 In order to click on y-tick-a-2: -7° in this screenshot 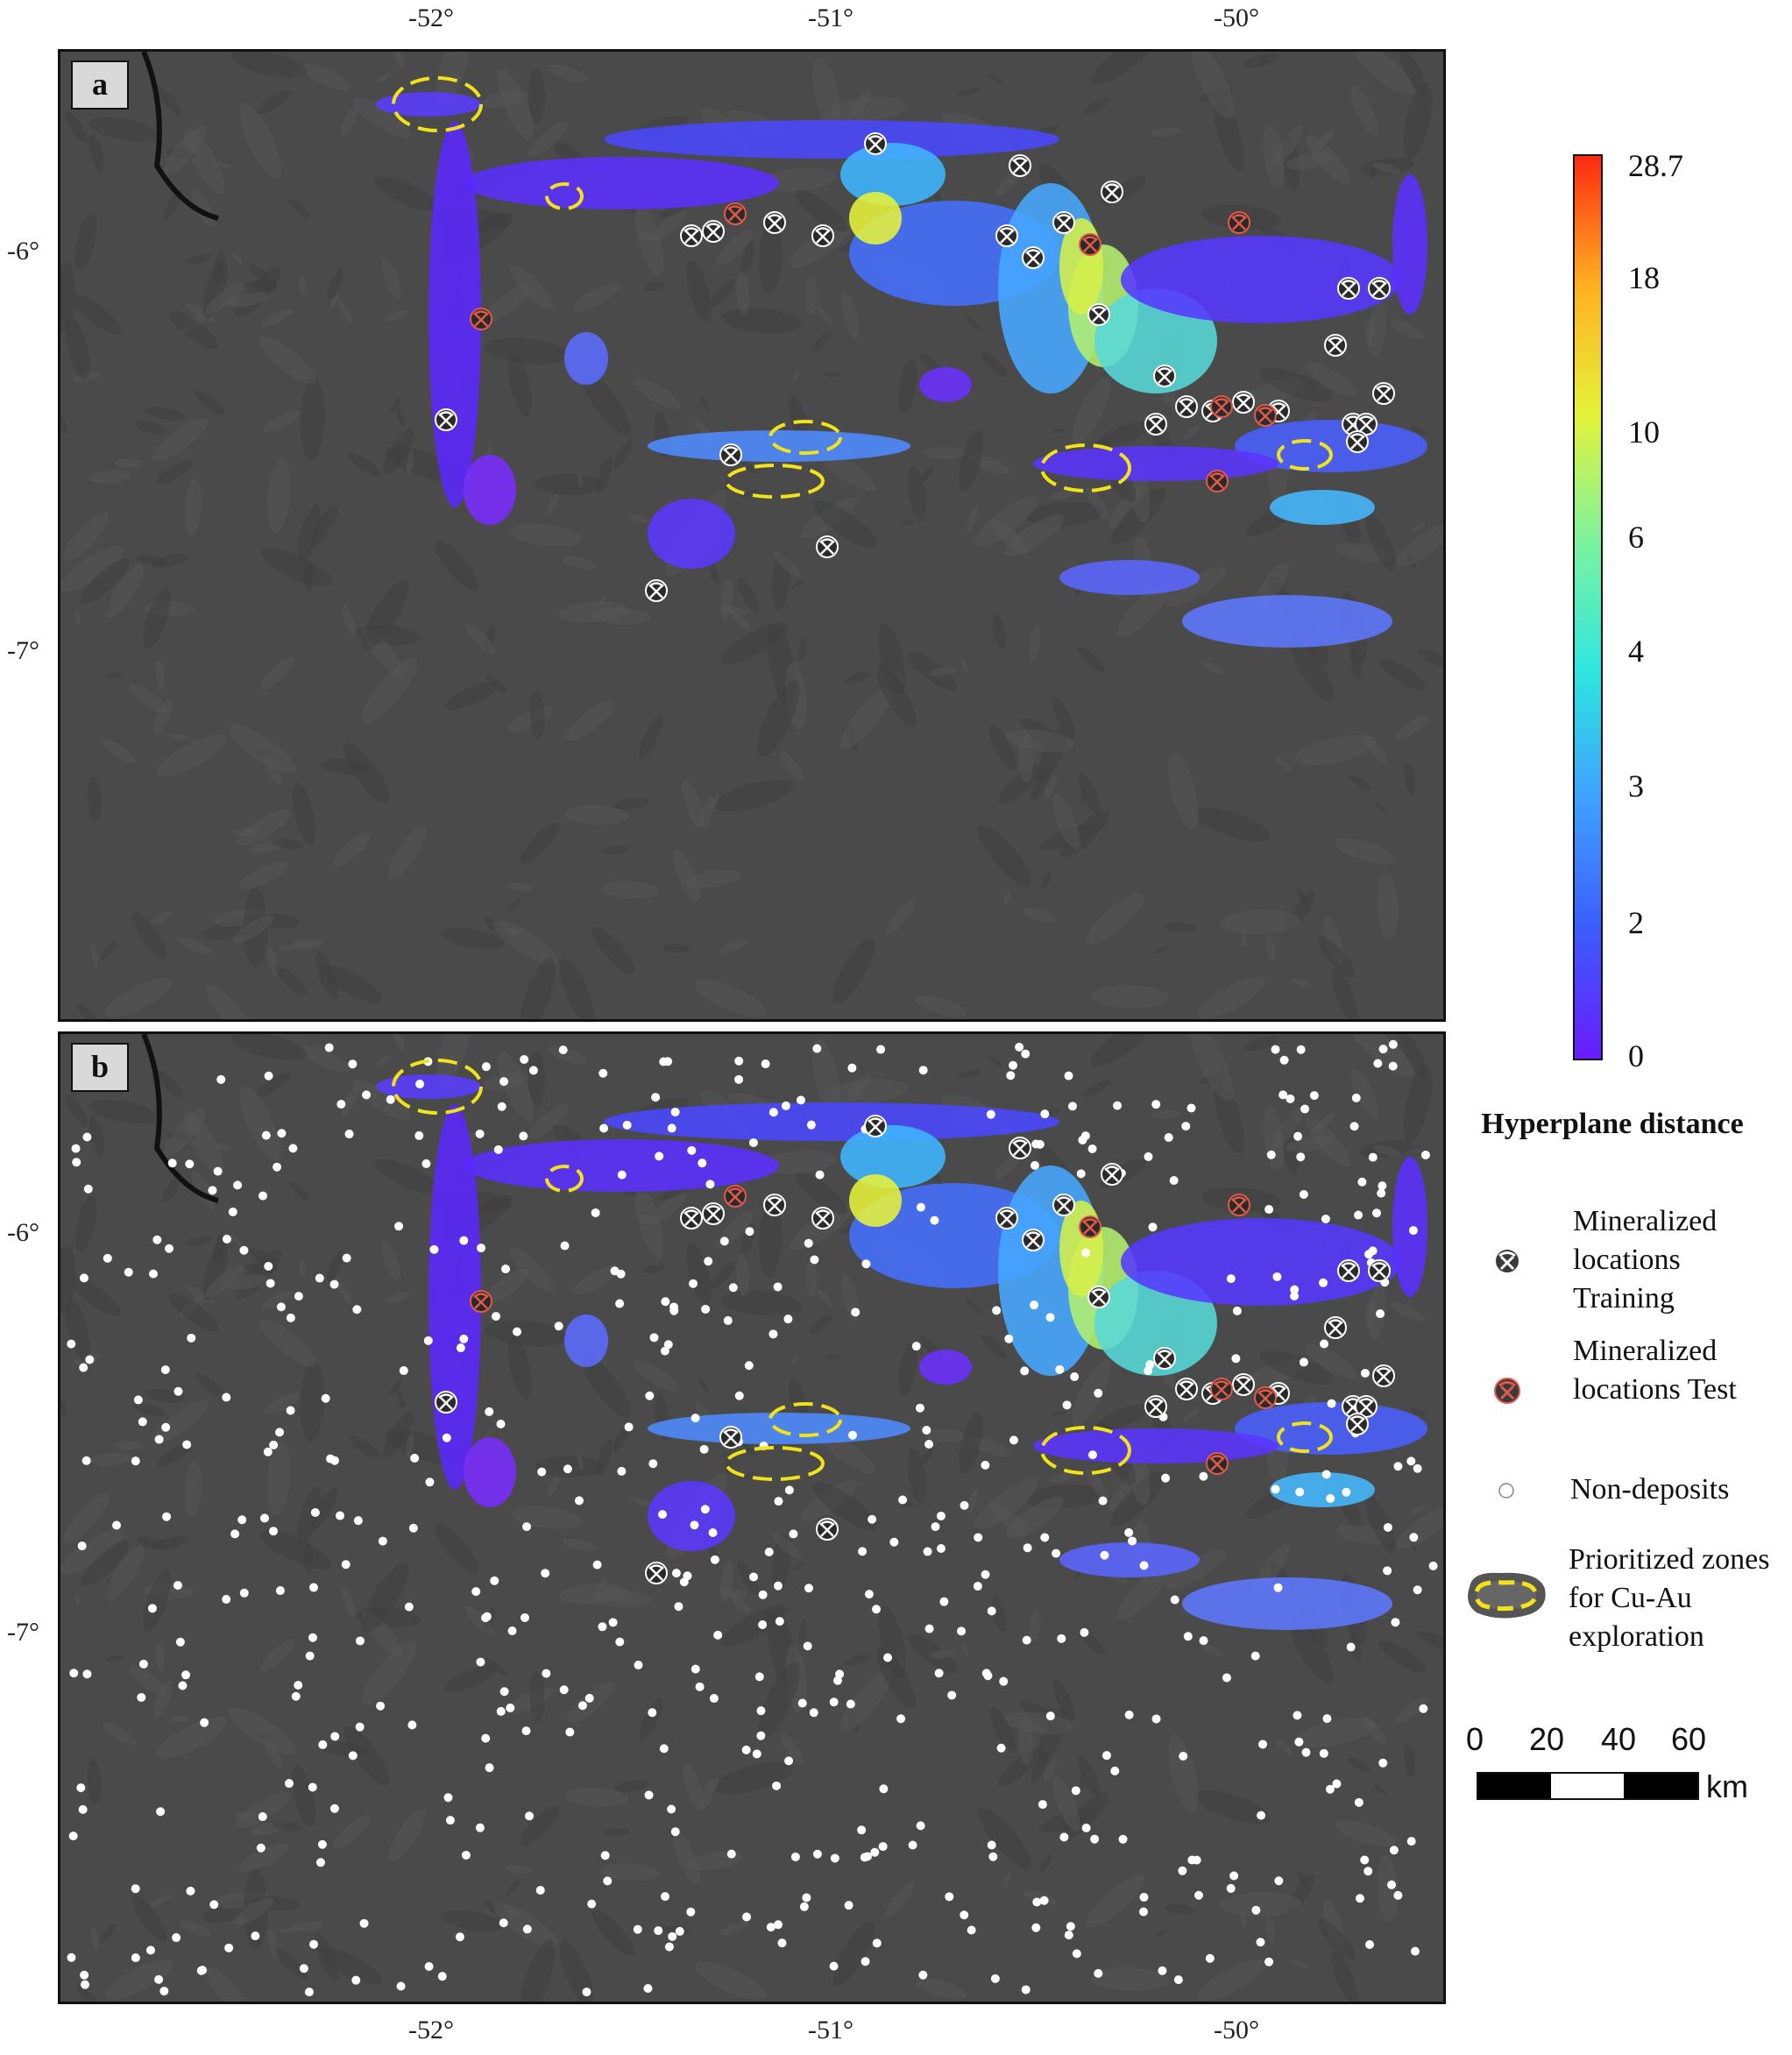, I will do `click(23, 650)`.